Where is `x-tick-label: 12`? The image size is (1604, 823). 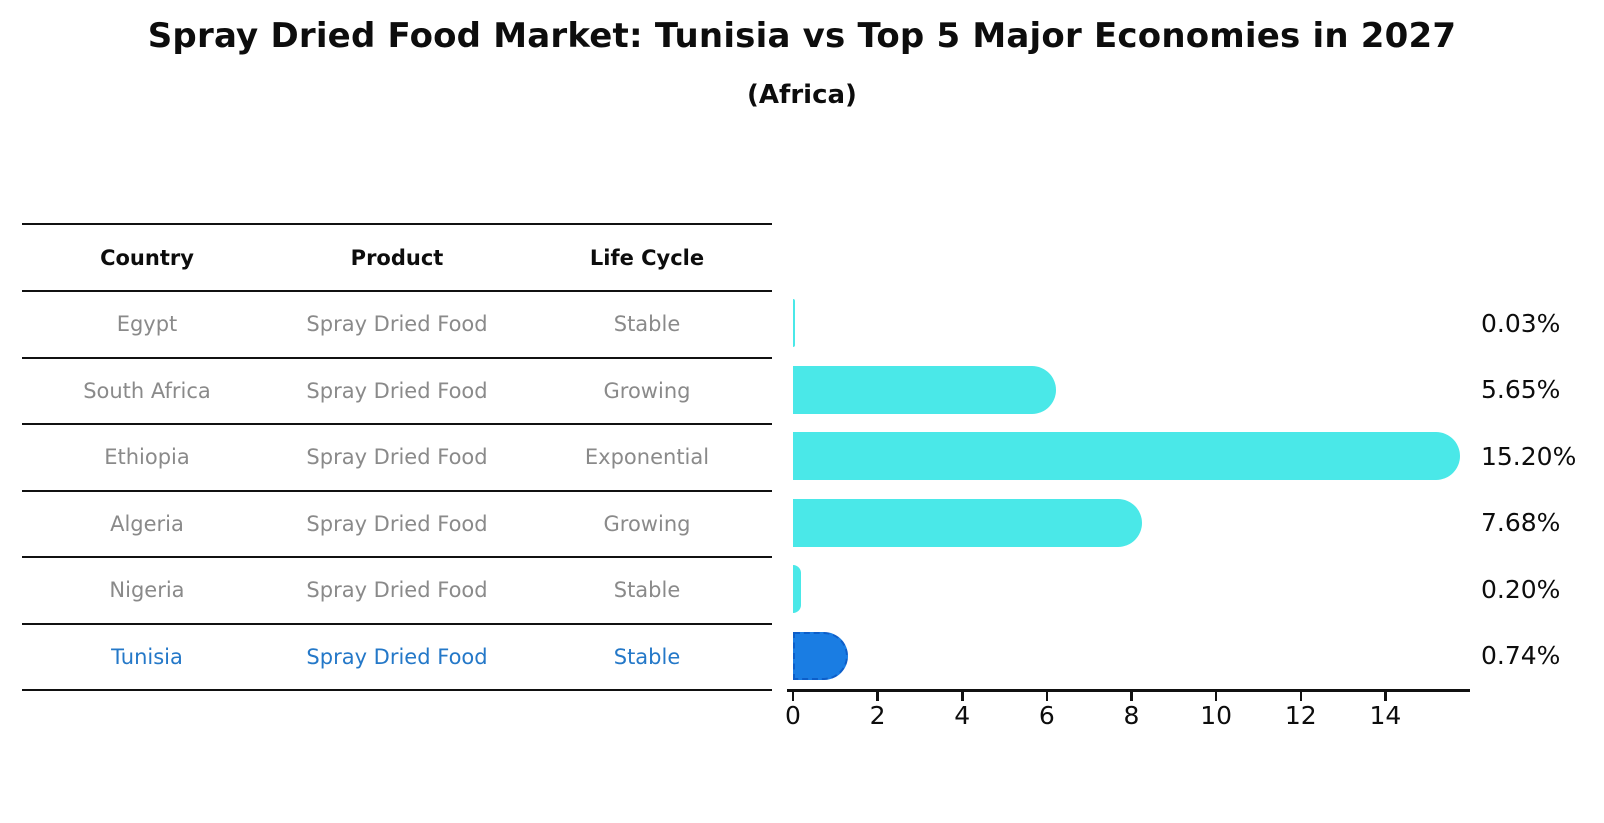
x-tick-label: 12 is located at coordinates (1300, 715).